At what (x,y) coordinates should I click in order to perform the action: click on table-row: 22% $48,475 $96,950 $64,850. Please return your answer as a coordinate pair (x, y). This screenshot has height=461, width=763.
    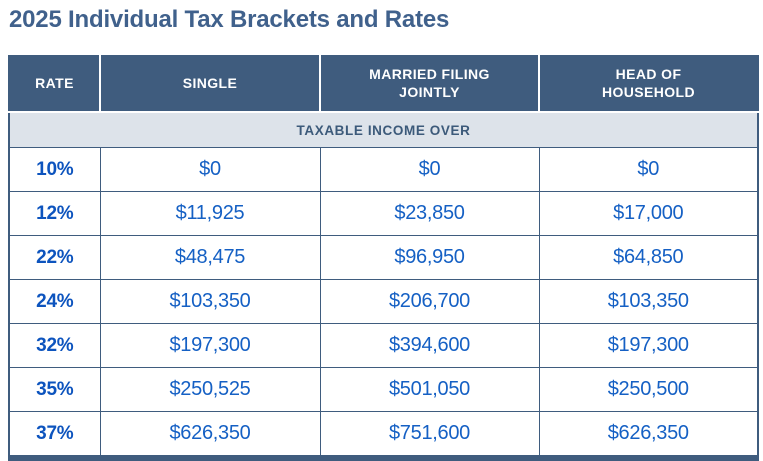
    Looking at the image, I should click on (383, 257).